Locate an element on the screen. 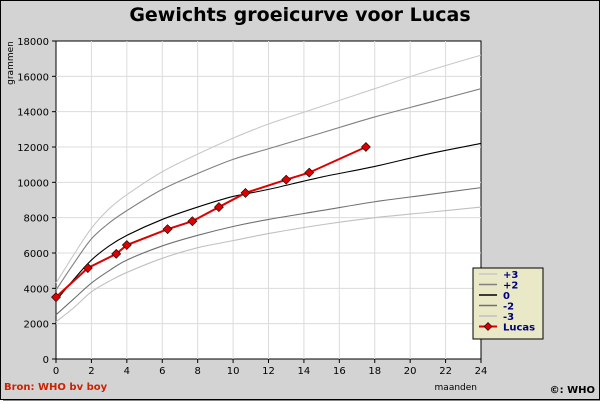 The width and height of the screenshot is (600, 404). y-tick-label: 6000 is located at coordinates (36, 254).